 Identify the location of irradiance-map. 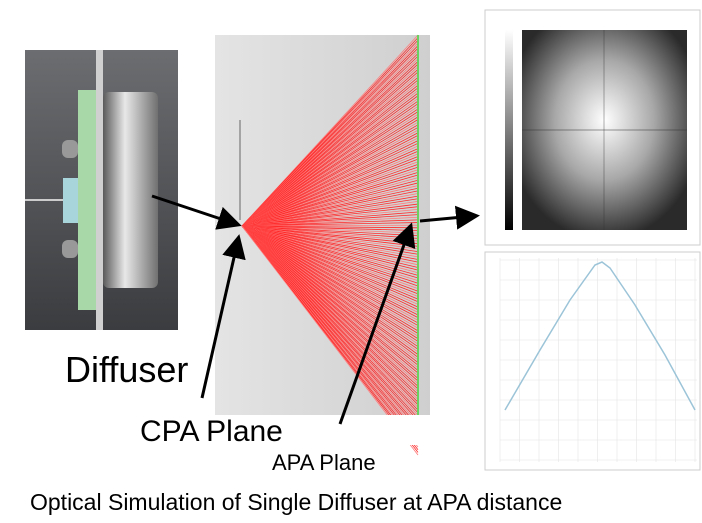
(592, 127).